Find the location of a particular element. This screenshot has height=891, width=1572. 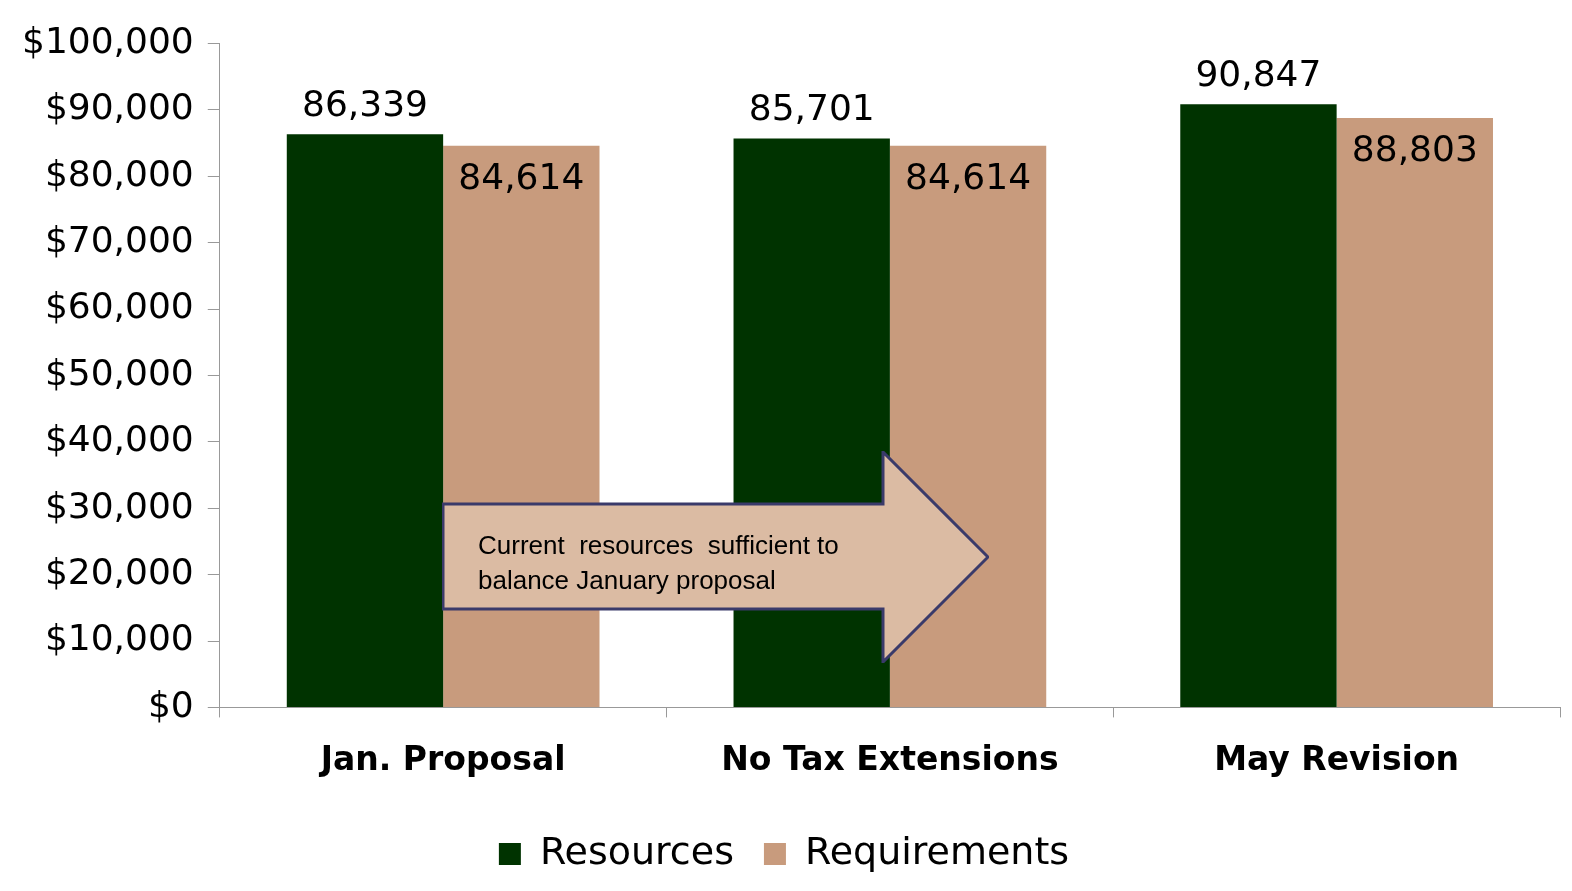

y-tick-label: $20,000 is located at coordinates (119, 571).